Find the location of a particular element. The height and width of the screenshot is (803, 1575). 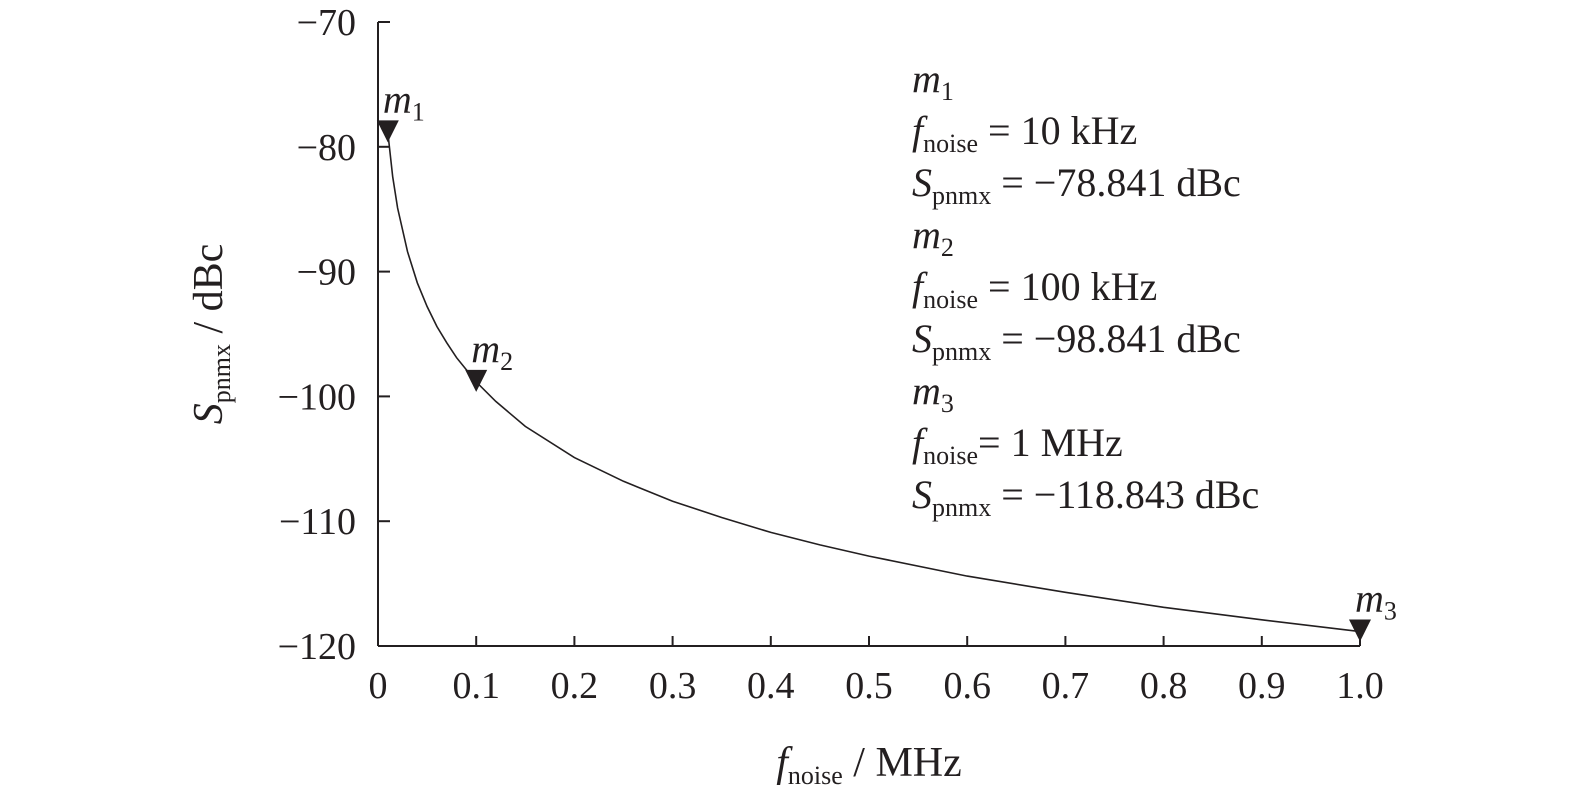

x-tick-label: 0.2 is located at coordinates (575, 686).